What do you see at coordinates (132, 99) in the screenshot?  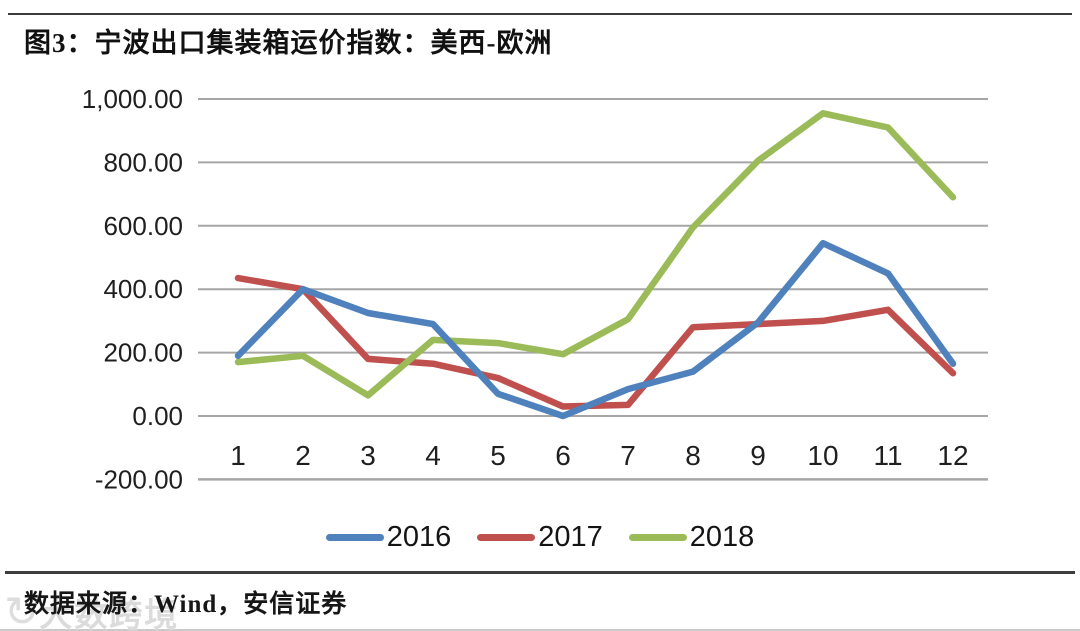 I see `y-axis-tick-label: 1,000.00` at bounding box center [132, 99].